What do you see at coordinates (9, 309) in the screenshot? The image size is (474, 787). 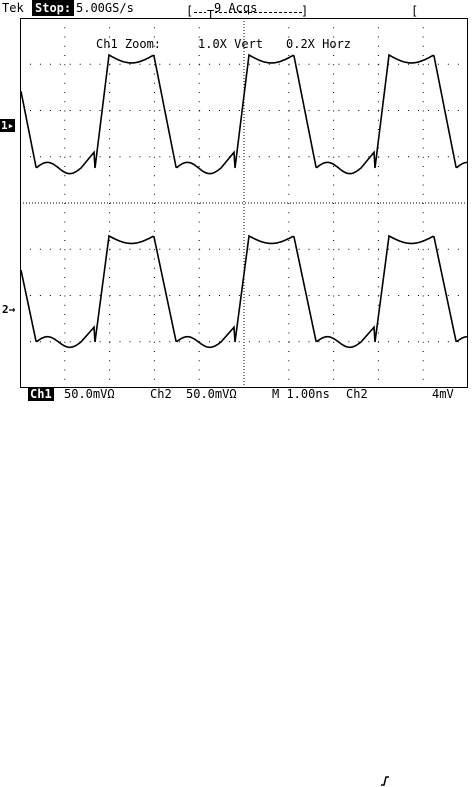 I see `ch2-ground-marker: 2→` at bounding box center [9, 309].